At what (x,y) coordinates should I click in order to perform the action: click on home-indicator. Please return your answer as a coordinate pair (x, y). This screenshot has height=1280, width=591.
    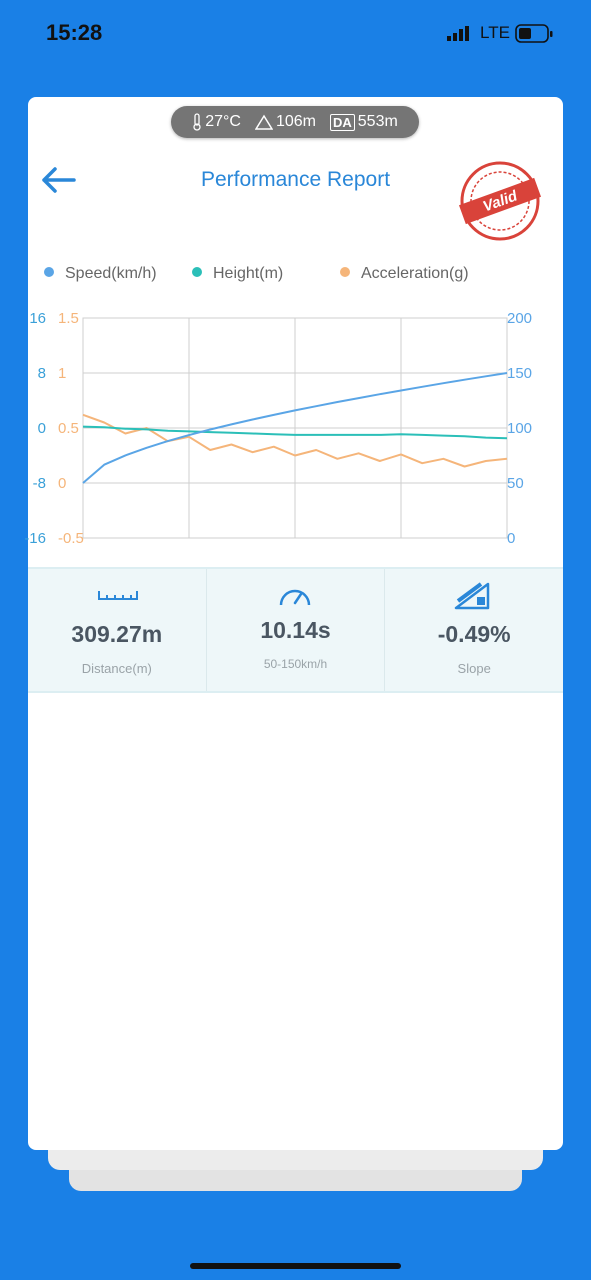
    Looking at the image, I should click on (295, 1266).